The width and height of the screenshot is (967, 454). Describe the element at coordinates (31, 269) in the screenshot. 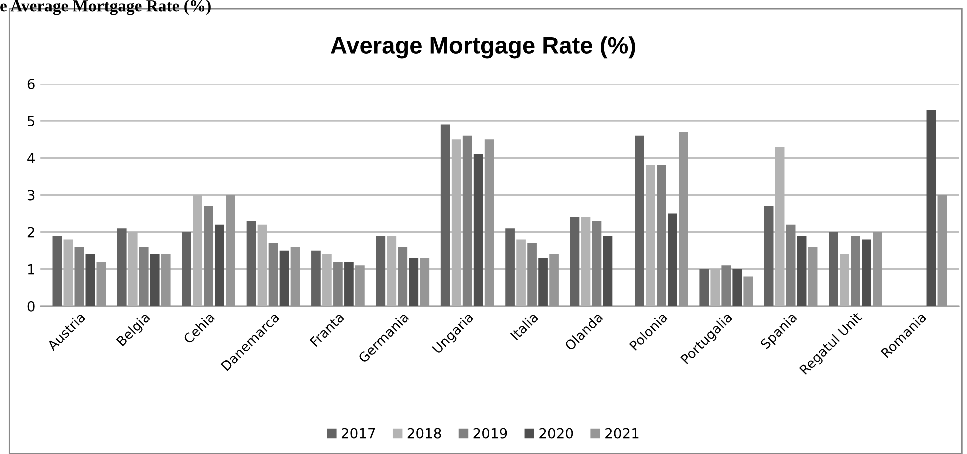

I see `y-tick-label: 1` at that location.